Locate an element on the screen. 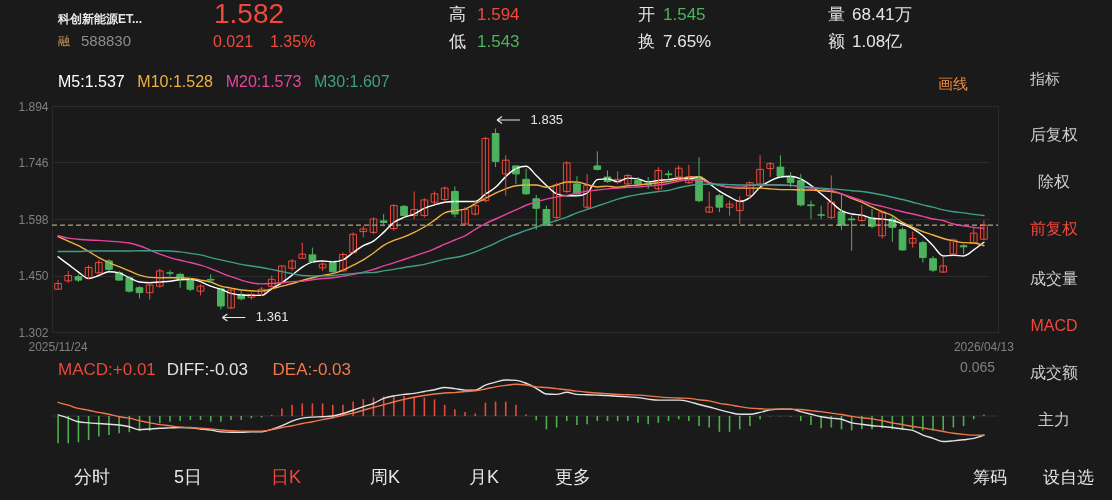 The height and width of the screenshot is (500, 1112). text: 588830 is located at coordinates (106, 40).